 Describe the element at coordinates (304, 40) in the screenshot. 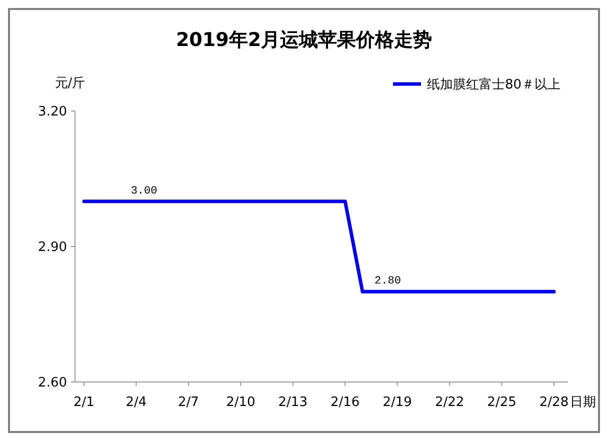

I see `chart-title: 2019年2月运城苹果价格走势` at that location.